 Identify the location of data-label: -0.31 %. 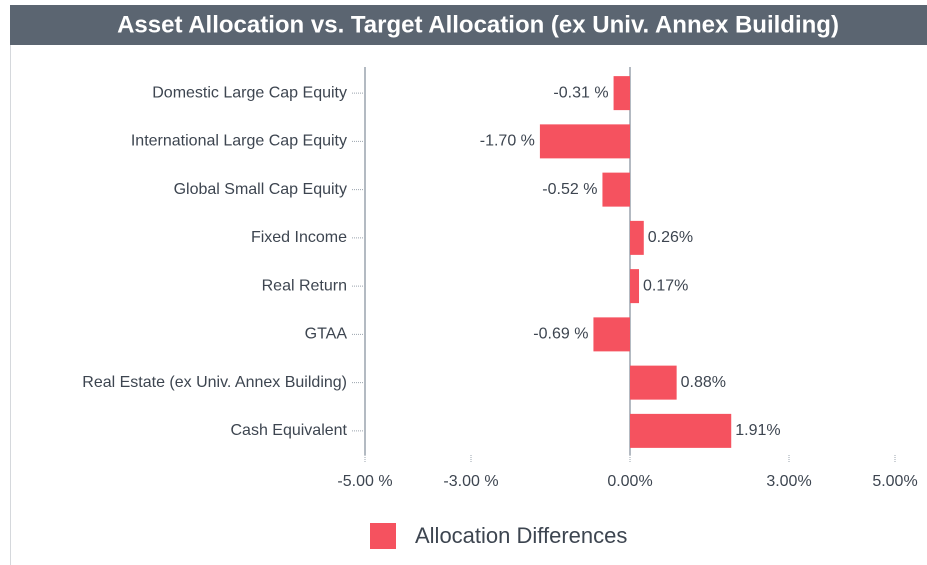
(580, 92).